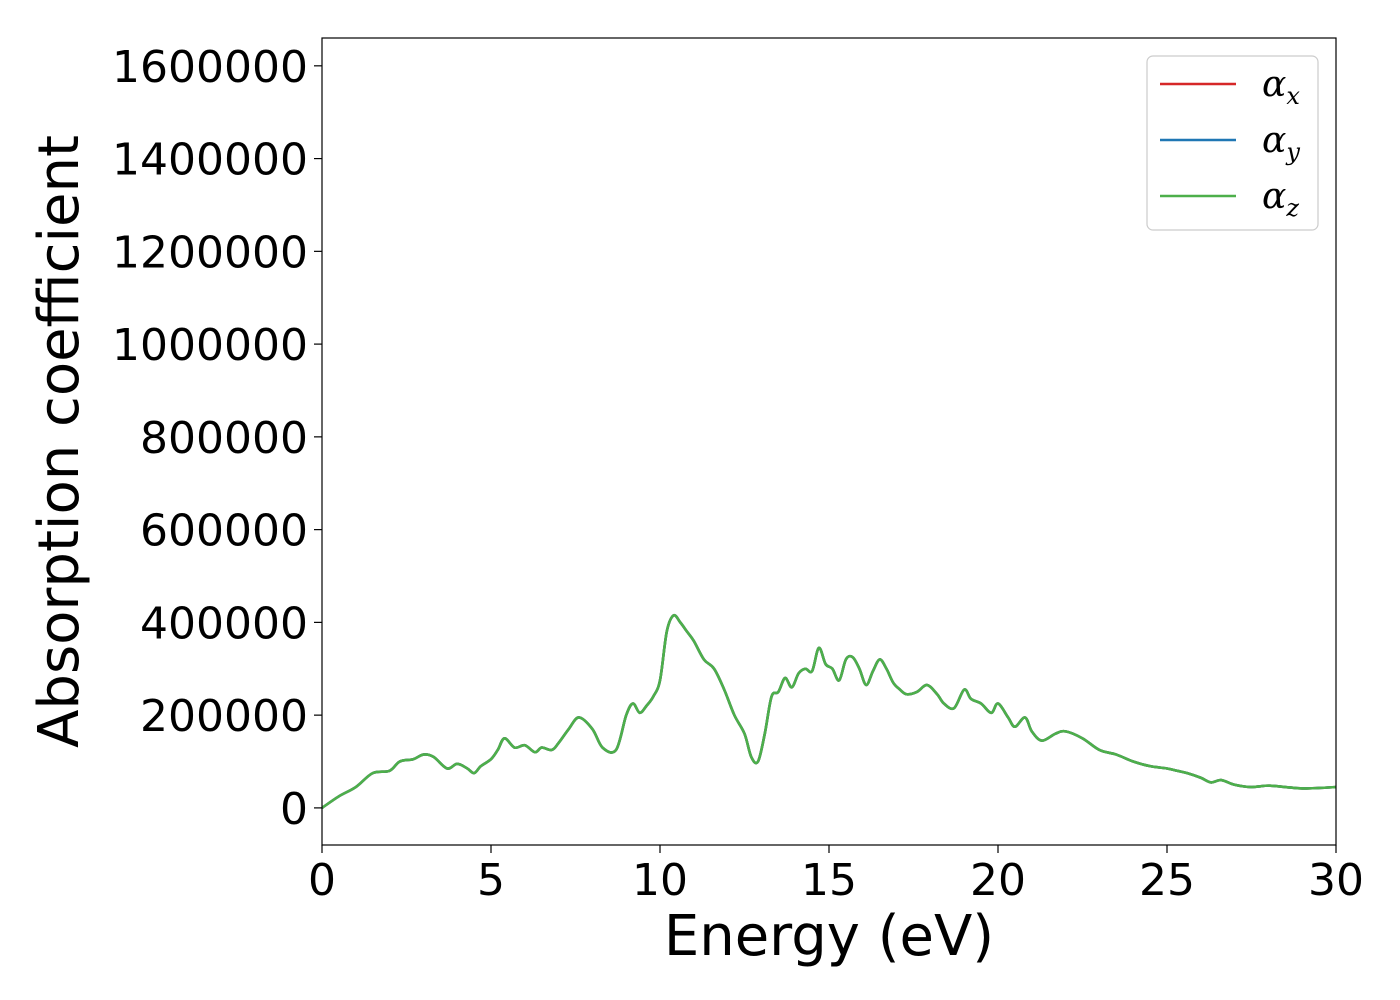 This screenshot has height=1000, width=1400. I want to click on legend-box, so click(1232, 143).